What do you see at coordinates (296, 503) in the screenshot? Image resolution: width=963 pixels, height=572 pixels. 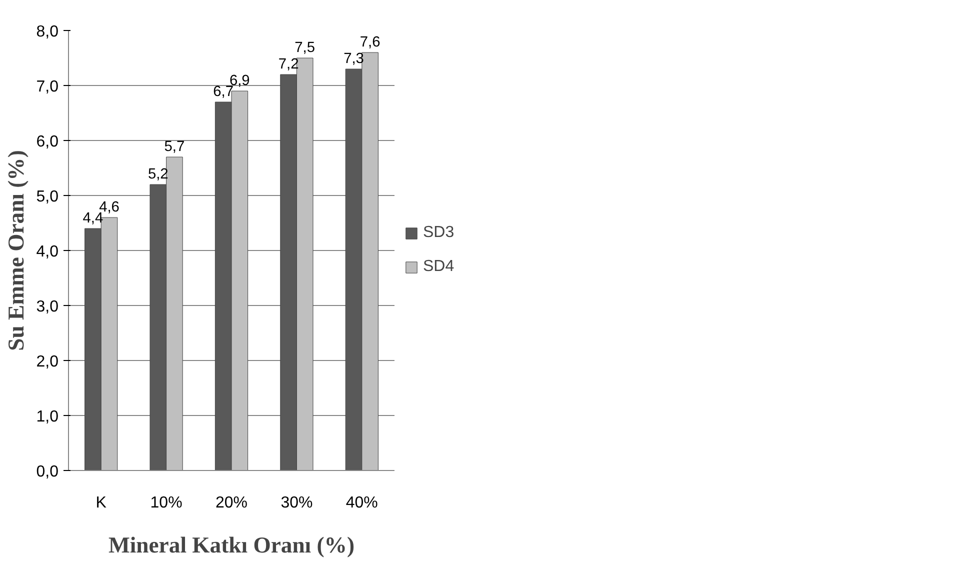 I see `x-tick-label: 30%` at bounding box center [296, 503].